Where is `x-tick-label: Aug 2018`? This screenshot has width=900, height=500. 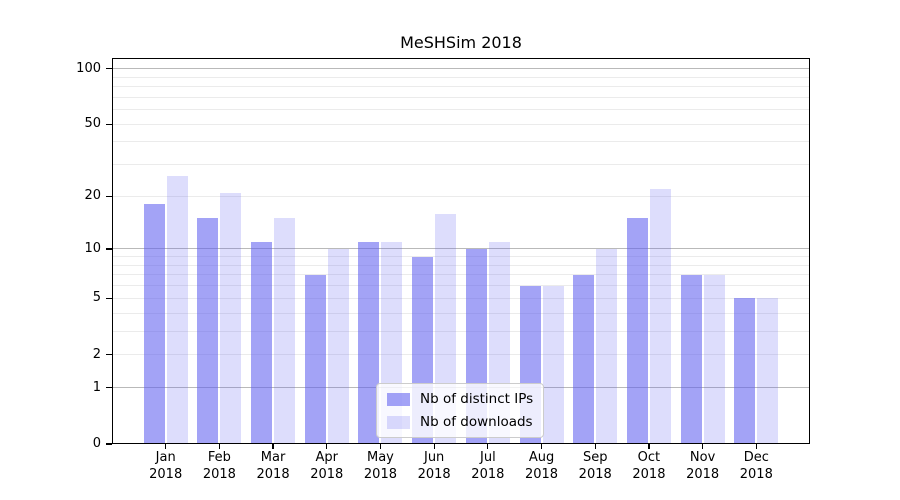 x-tick-label: Aug 2018 is located at coordinates (541, 466).